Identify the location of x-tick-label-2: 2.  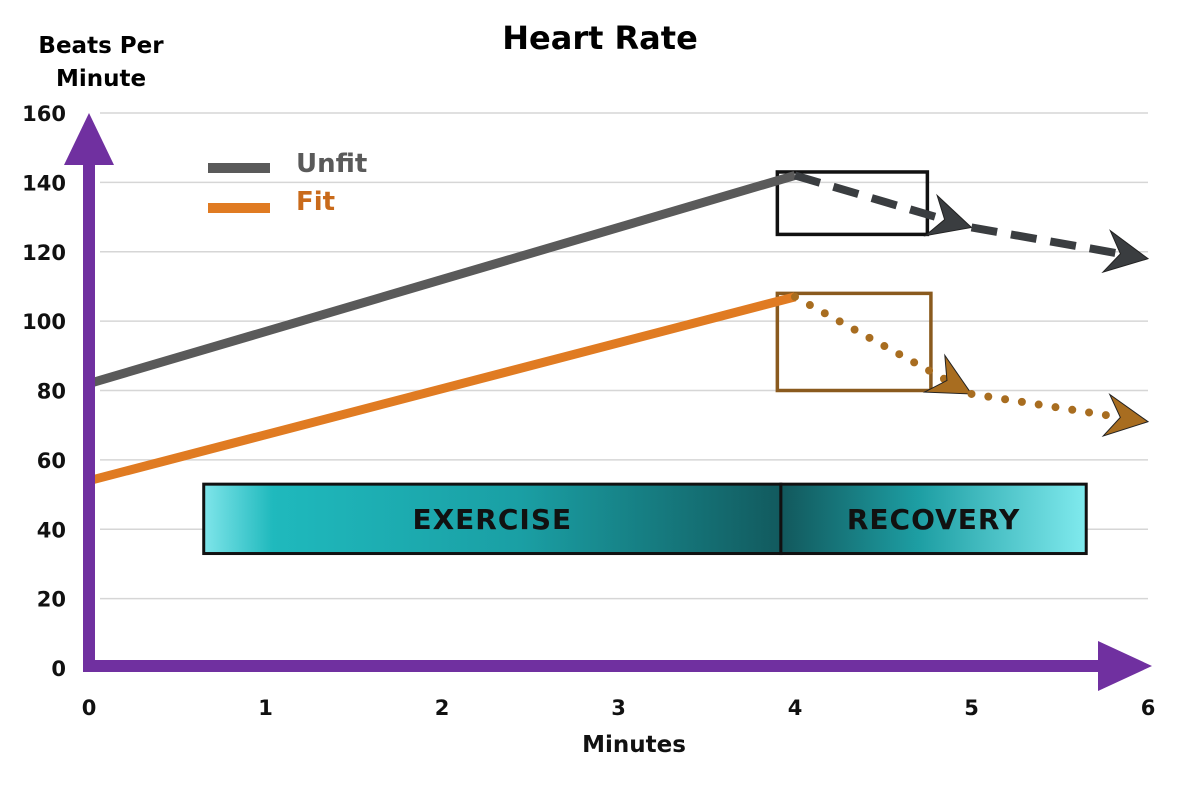
(442, 708).